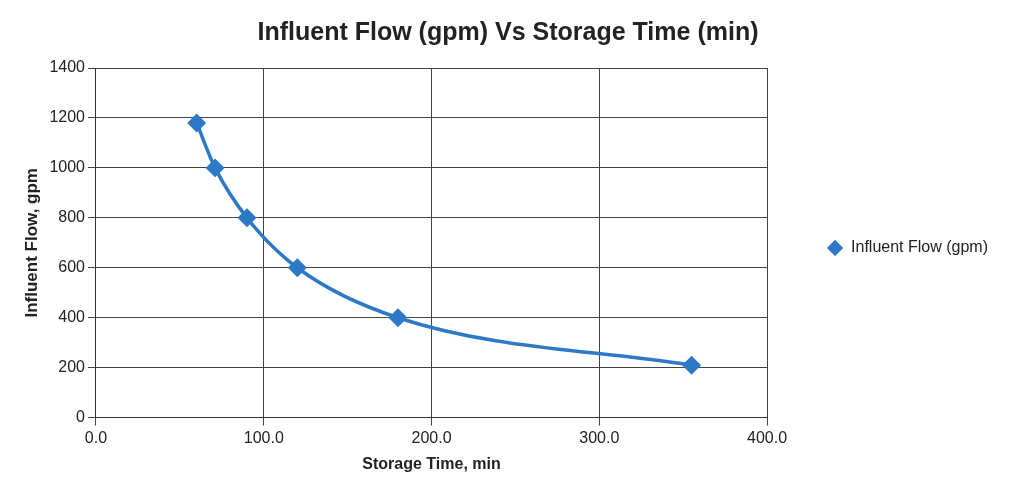  Describe the element at coordinates (31, 243) in the screenshot. I see `y-axis-title: Influent Flow, gpm` at that location.